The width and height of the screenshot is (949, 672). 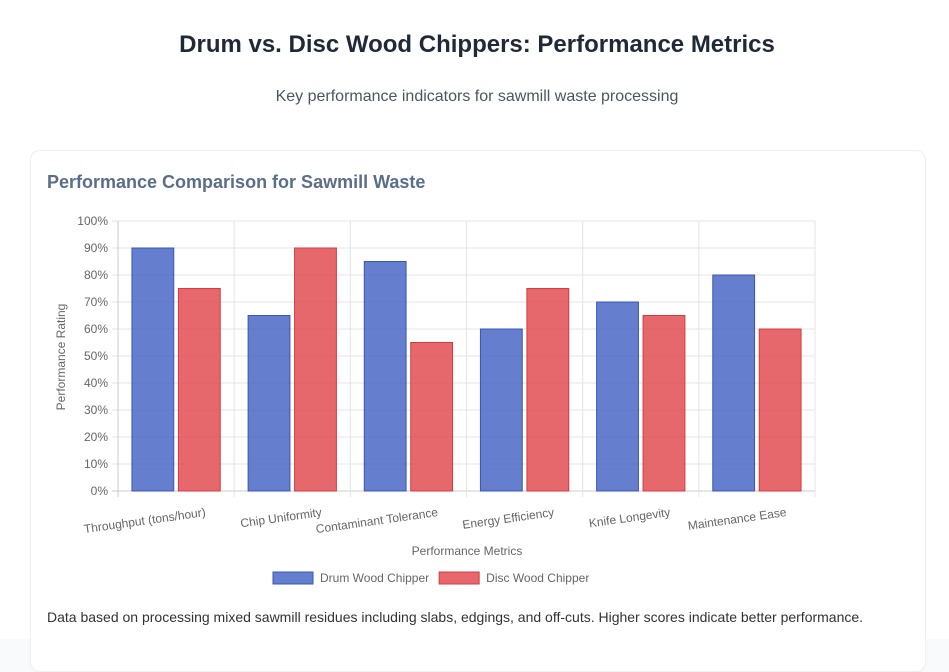 What do you see at coordinates (236, 182) in the screenshot?
I see `chart-title: Performance Comparison for Sawmill Waste` at bounding box center [236, 182].